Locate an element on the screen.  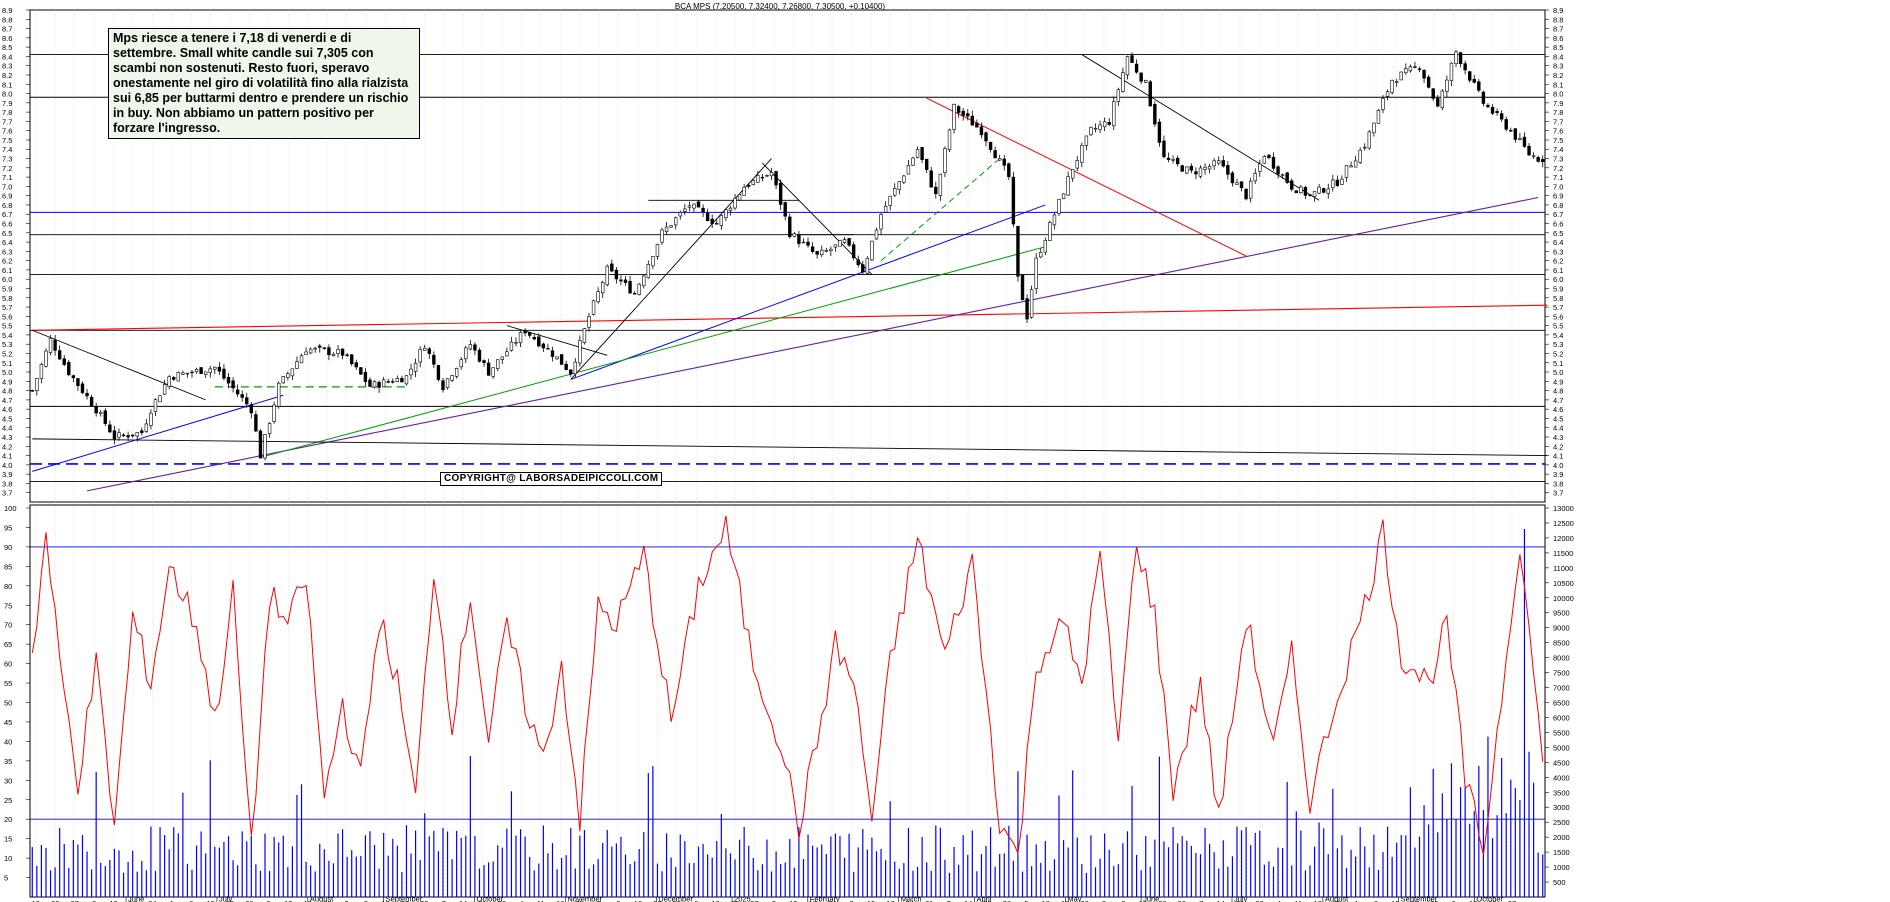
price-axis-label-left: 5.7 is located at coordinates (7, 307).